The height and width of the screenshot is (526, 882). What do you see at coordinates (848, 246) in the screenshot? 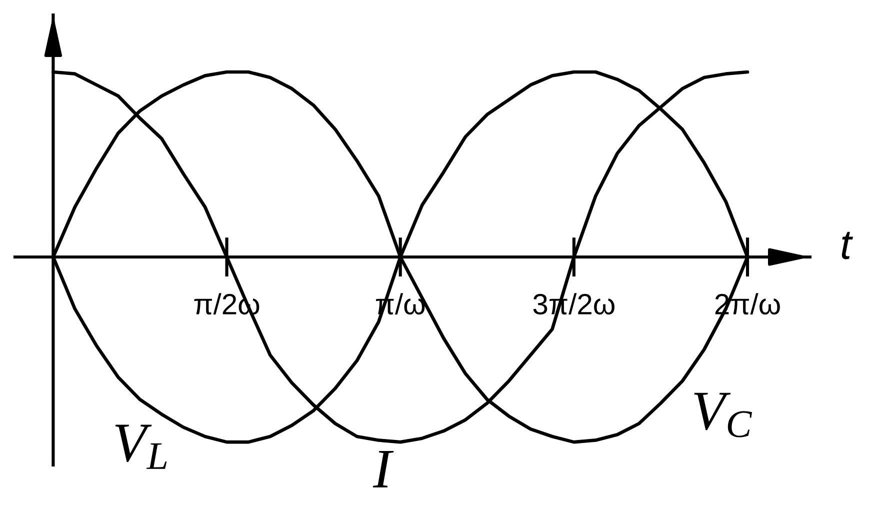
I see `x-axis-title: t` at bounding box center [848, 246].